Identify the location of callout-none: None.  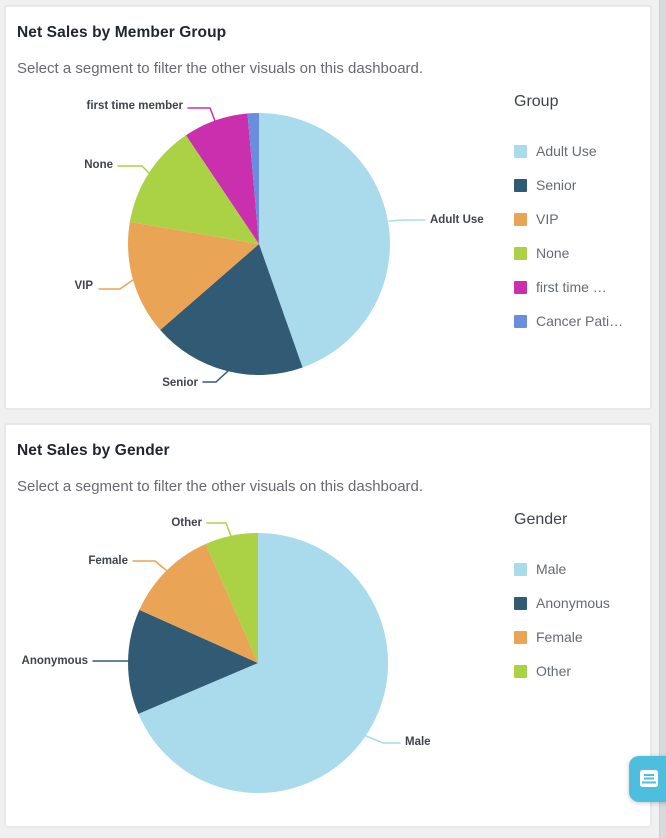
(98, 165).